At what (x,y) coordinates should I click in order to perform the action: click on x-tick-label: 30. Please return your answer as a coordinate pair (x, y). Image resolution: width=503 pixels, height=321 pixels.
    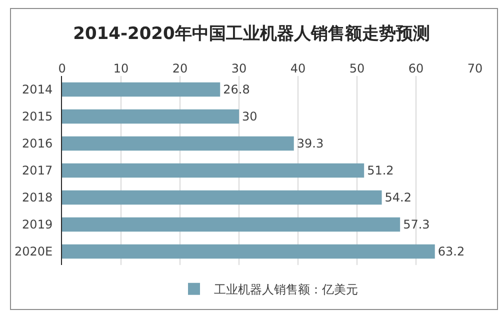
    Looking at the image, I should click on (239, 69).